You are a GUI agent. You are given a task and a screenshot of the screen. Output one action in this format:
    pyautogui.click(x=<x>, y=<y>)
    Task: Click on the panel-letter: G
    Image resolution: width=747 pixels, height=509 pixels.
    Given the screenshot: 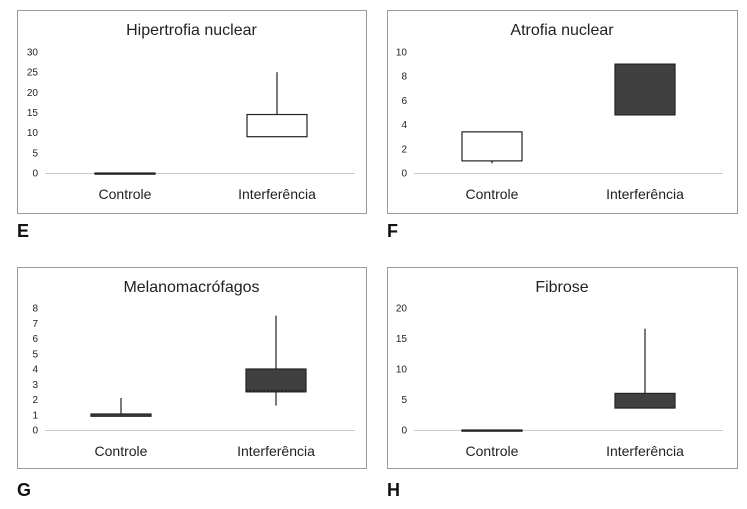 What is the action you would take?
    pyautogui.click(x=24, y=490)
    